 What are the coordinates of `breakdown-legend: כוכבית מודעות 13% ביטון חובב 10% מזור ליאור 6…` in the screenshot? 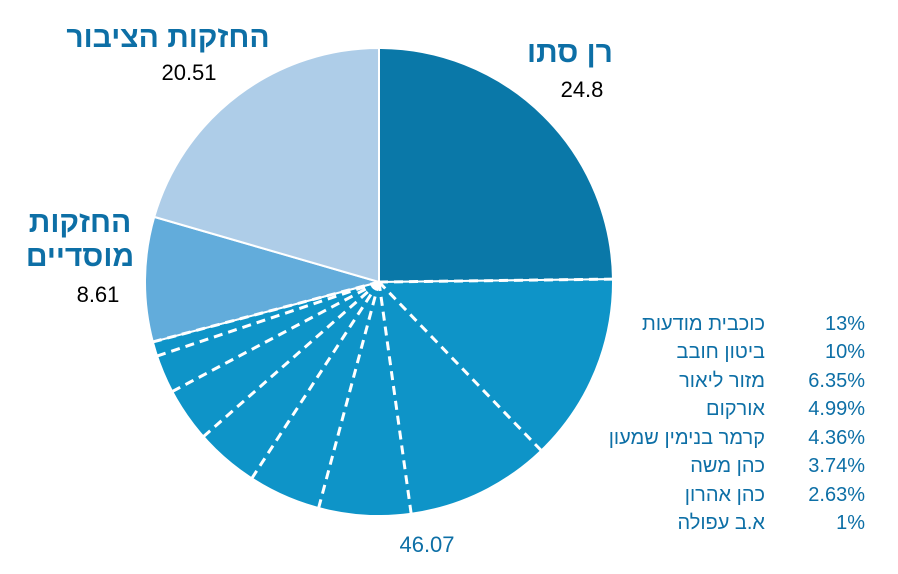 It's located at (722, 424).